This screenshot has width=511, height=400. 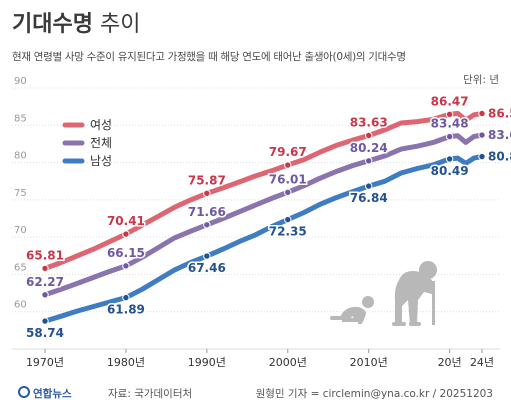 What do you see at coordinates (20, 230) in the screenshot?
I see `y-tick-label: 70` at bounding box center [20, 230].